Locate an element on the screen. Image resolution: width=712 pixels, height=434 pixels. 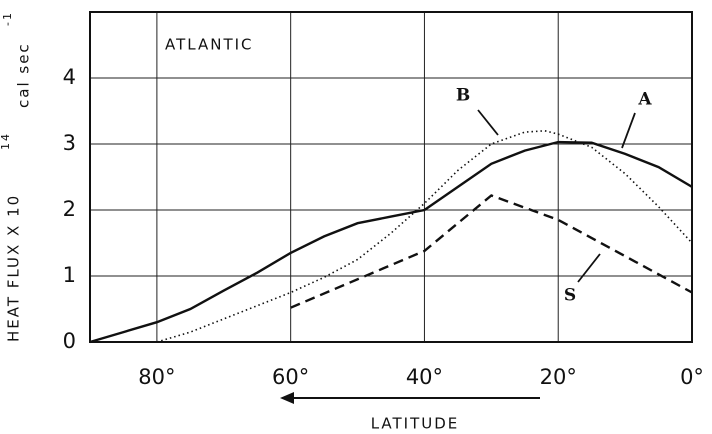
line-series is located at coordinates (491, 251).